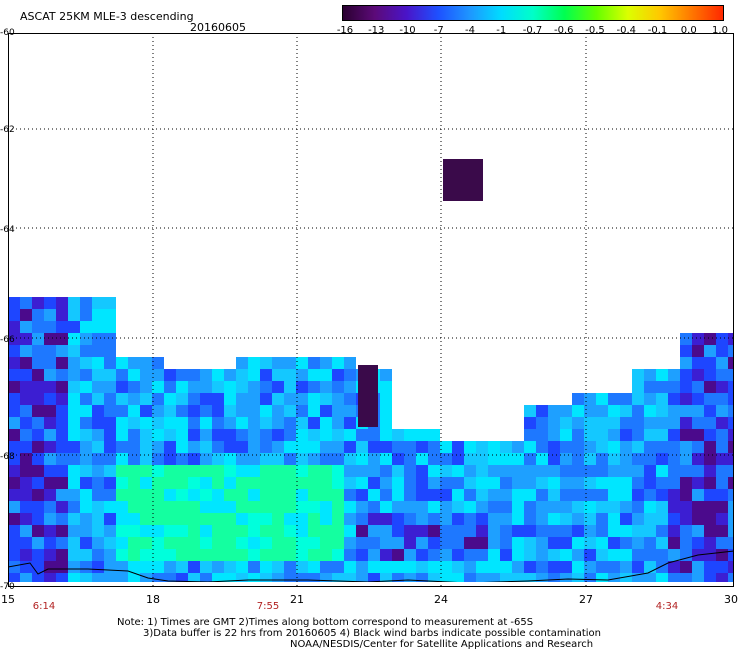 The width and height of the screenshot is (740, 650). I want to click on colorbar, so click(533, 13).